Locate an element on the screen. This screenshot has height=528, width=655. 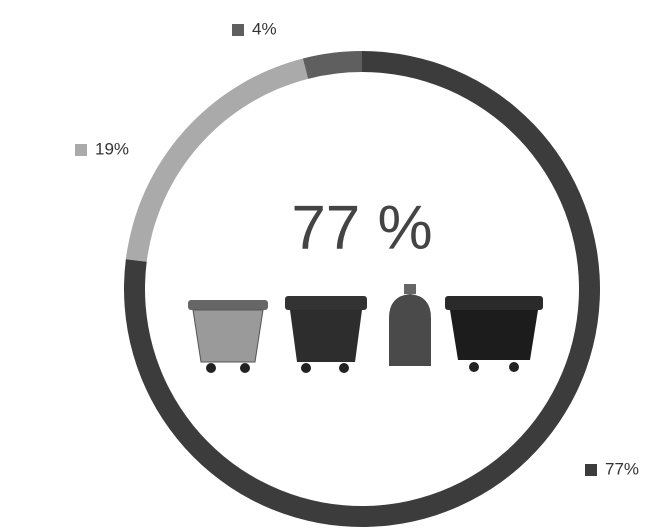
bins-illustration is located at coordinates (365, 328).